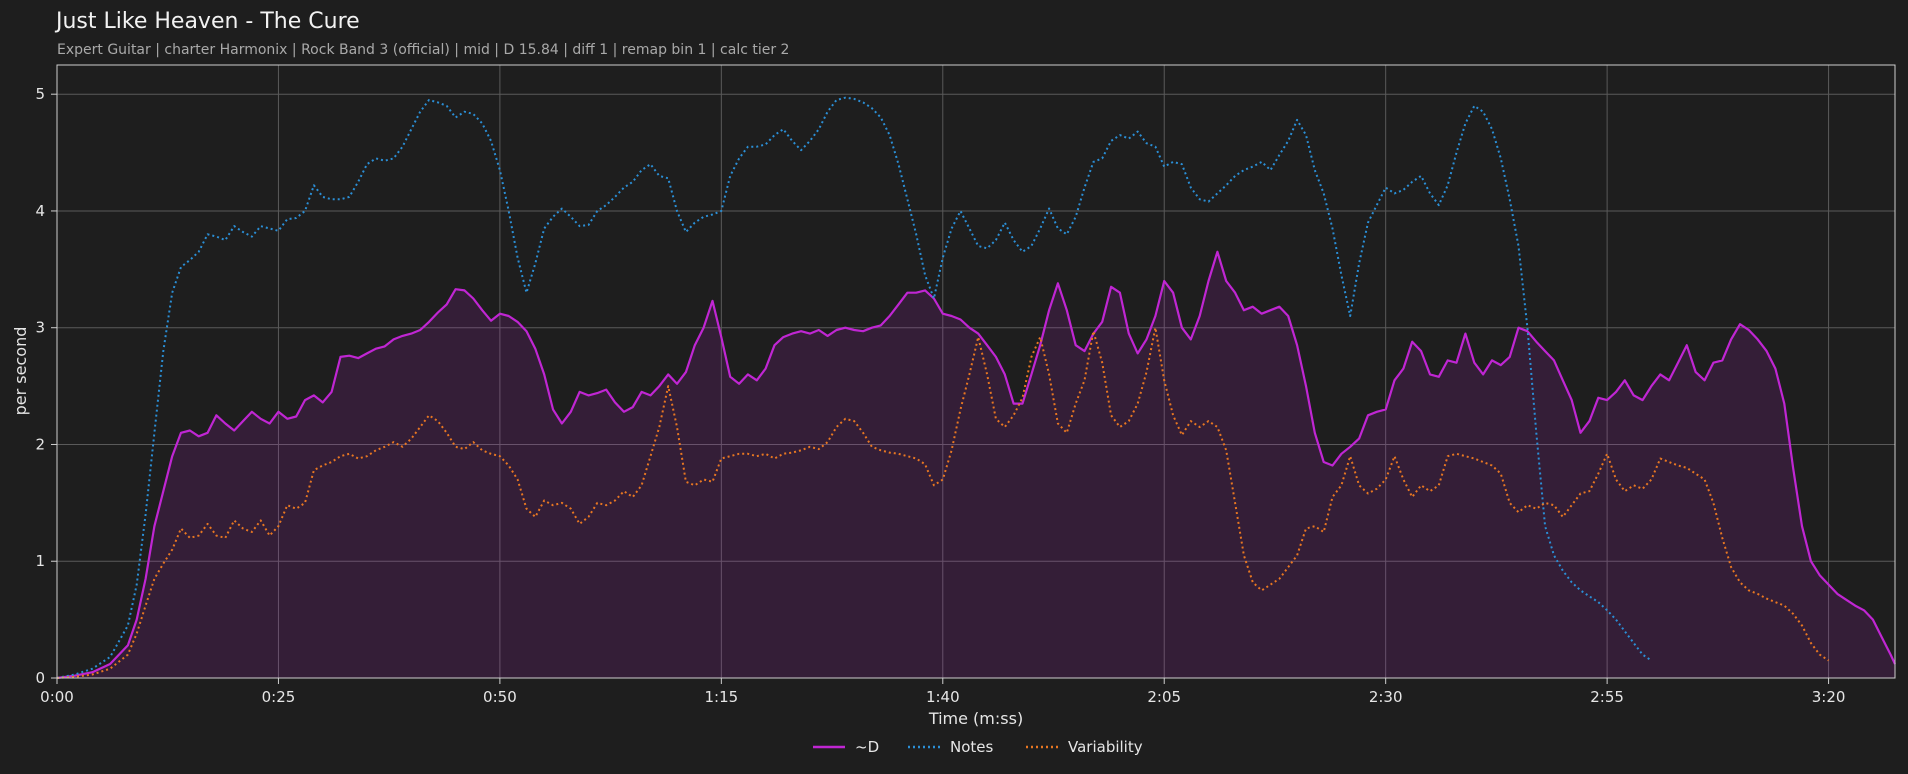  I want to click on x-tick-label: 1:15, so click(721, 697).